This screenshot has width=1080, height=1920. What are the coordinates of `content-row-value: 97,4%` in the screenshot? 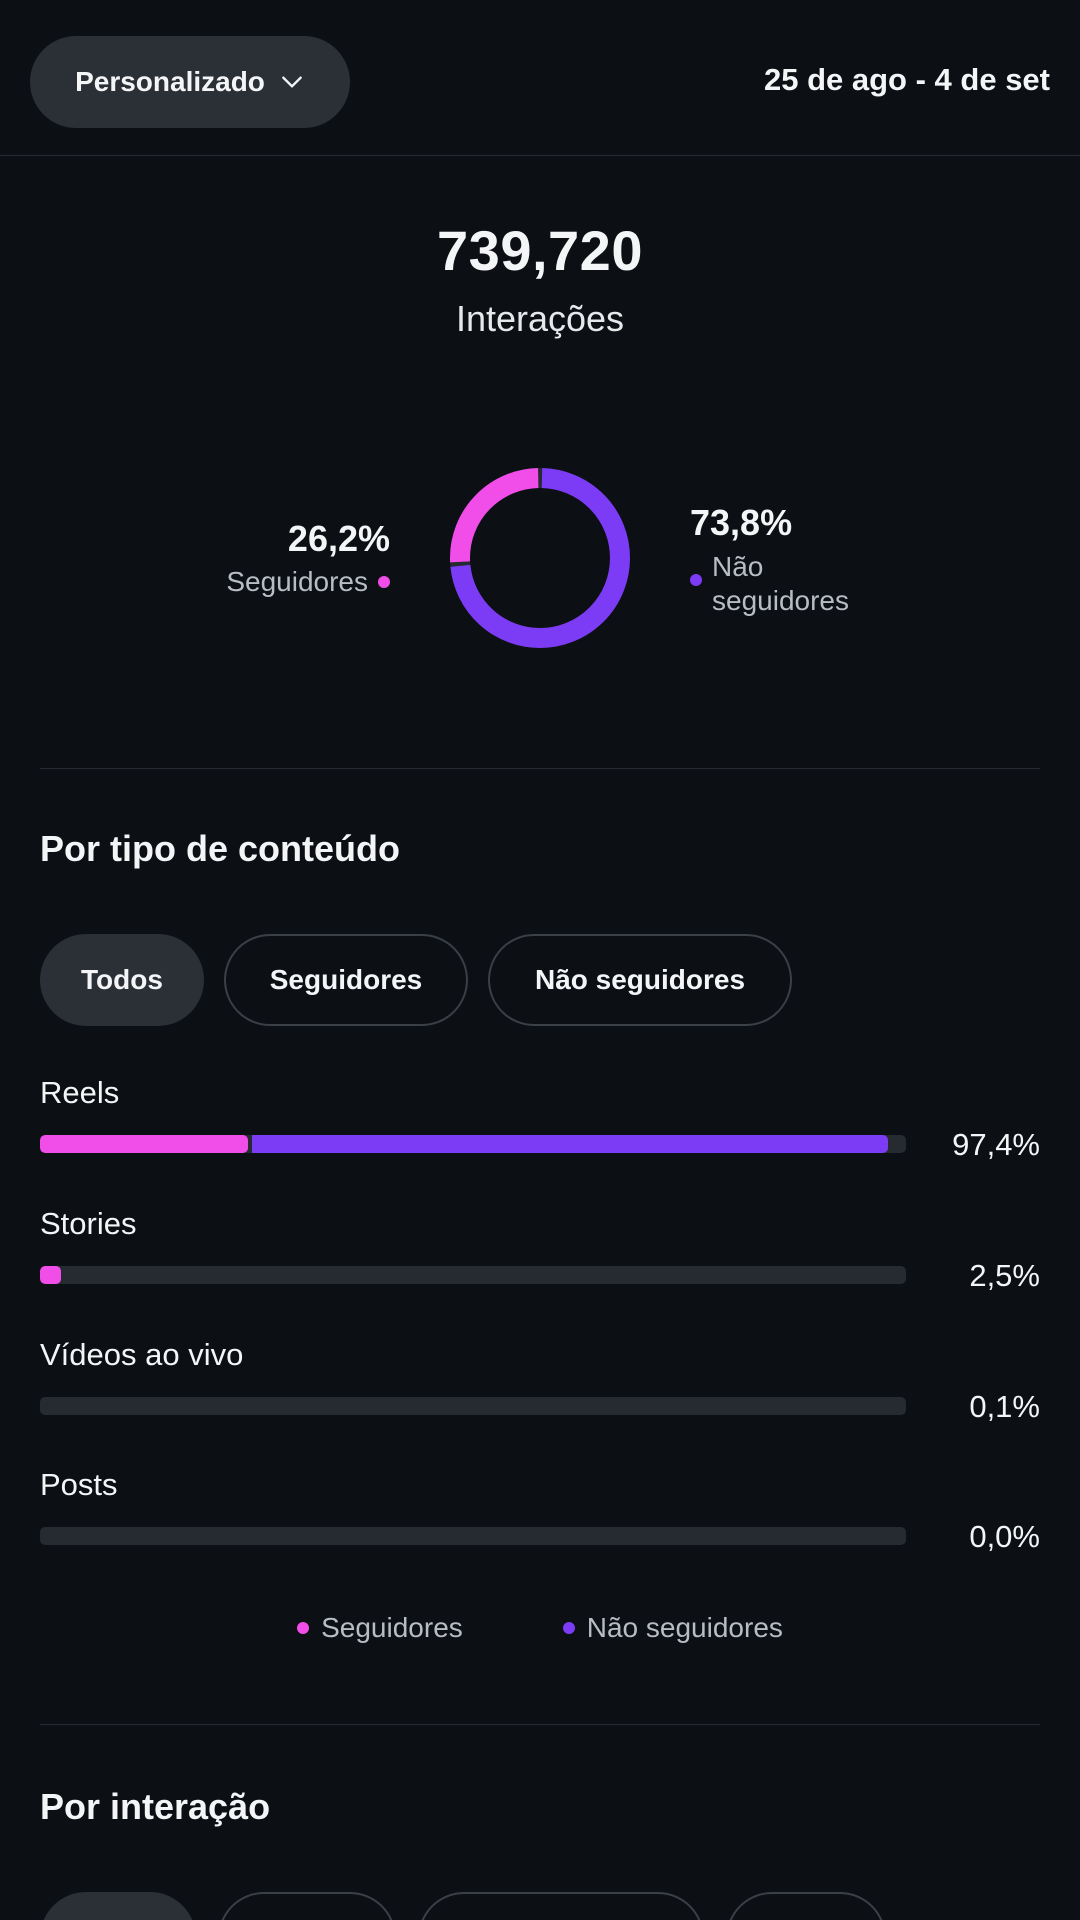 It's located at (996, 1144).